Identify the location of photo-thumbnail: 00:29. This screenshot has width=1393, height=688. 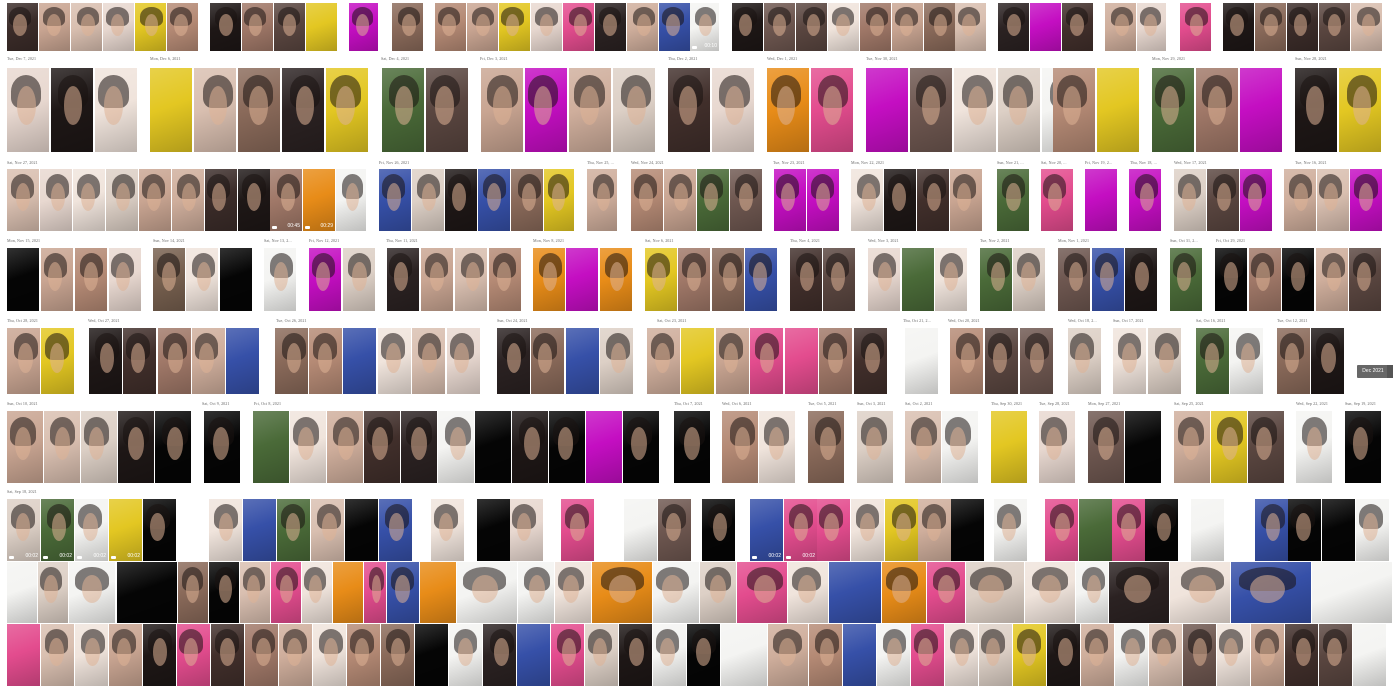
(319, 200).